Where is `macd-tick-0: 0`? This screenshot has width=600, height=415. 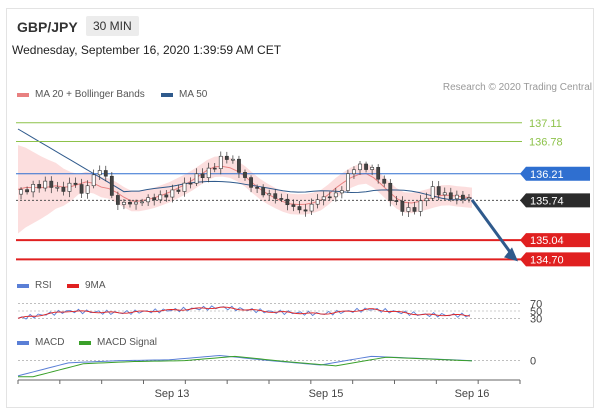 macd-tick-0: 0 is located at coordinates (533, 362).